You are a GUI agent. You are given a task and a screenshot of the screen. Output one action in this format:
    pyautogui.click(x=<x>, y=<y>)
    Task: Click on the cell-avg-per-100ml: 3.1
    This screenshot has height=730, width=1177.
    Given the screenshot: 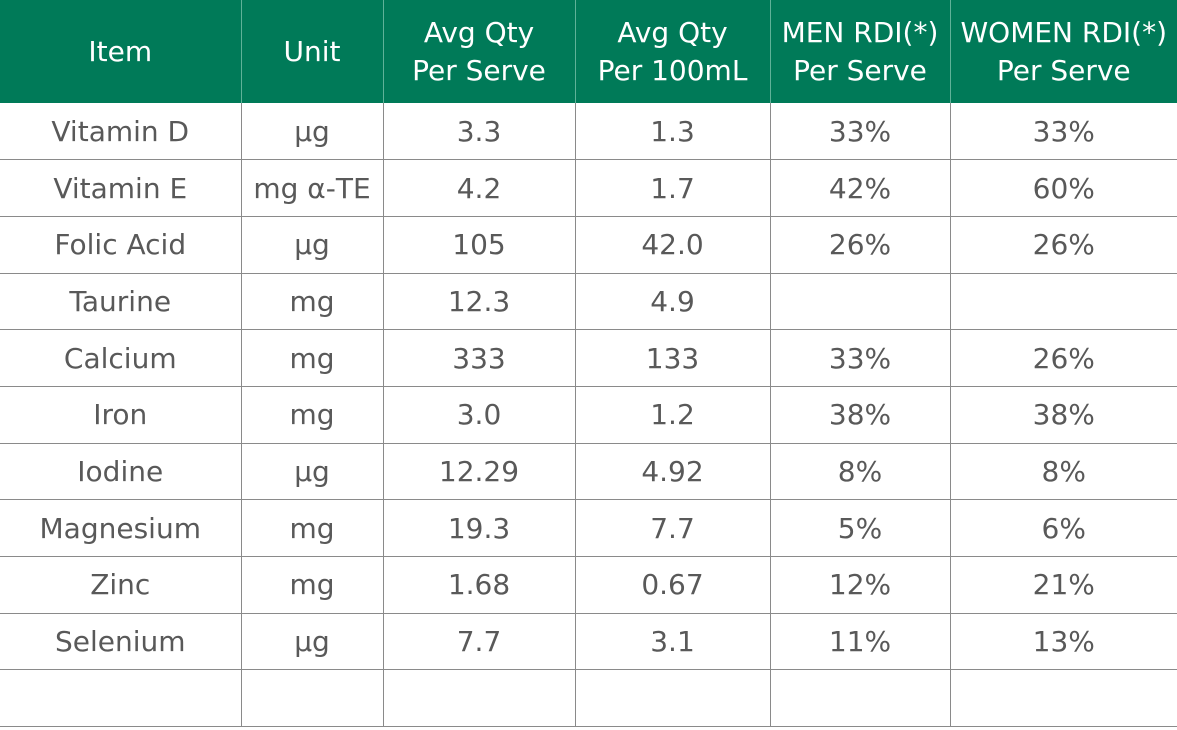 What is the action you would take?
    pyautogui.click(x=672, y=641)
    